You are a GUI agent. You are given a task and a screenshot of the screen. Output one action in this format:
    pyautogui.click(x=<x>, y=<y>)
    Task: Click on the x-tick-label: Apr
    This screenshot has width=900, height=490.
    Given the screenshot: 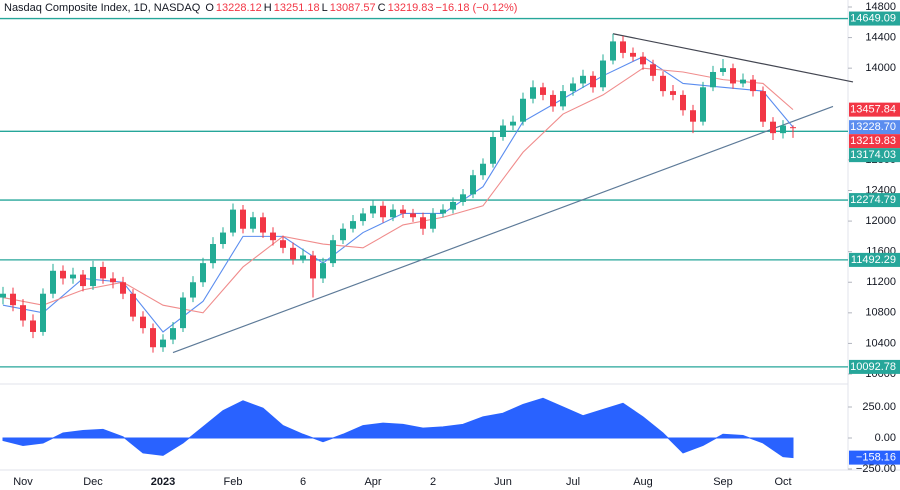 What is the action you would take?
    pyautogui.click(x=372, y=482)
    